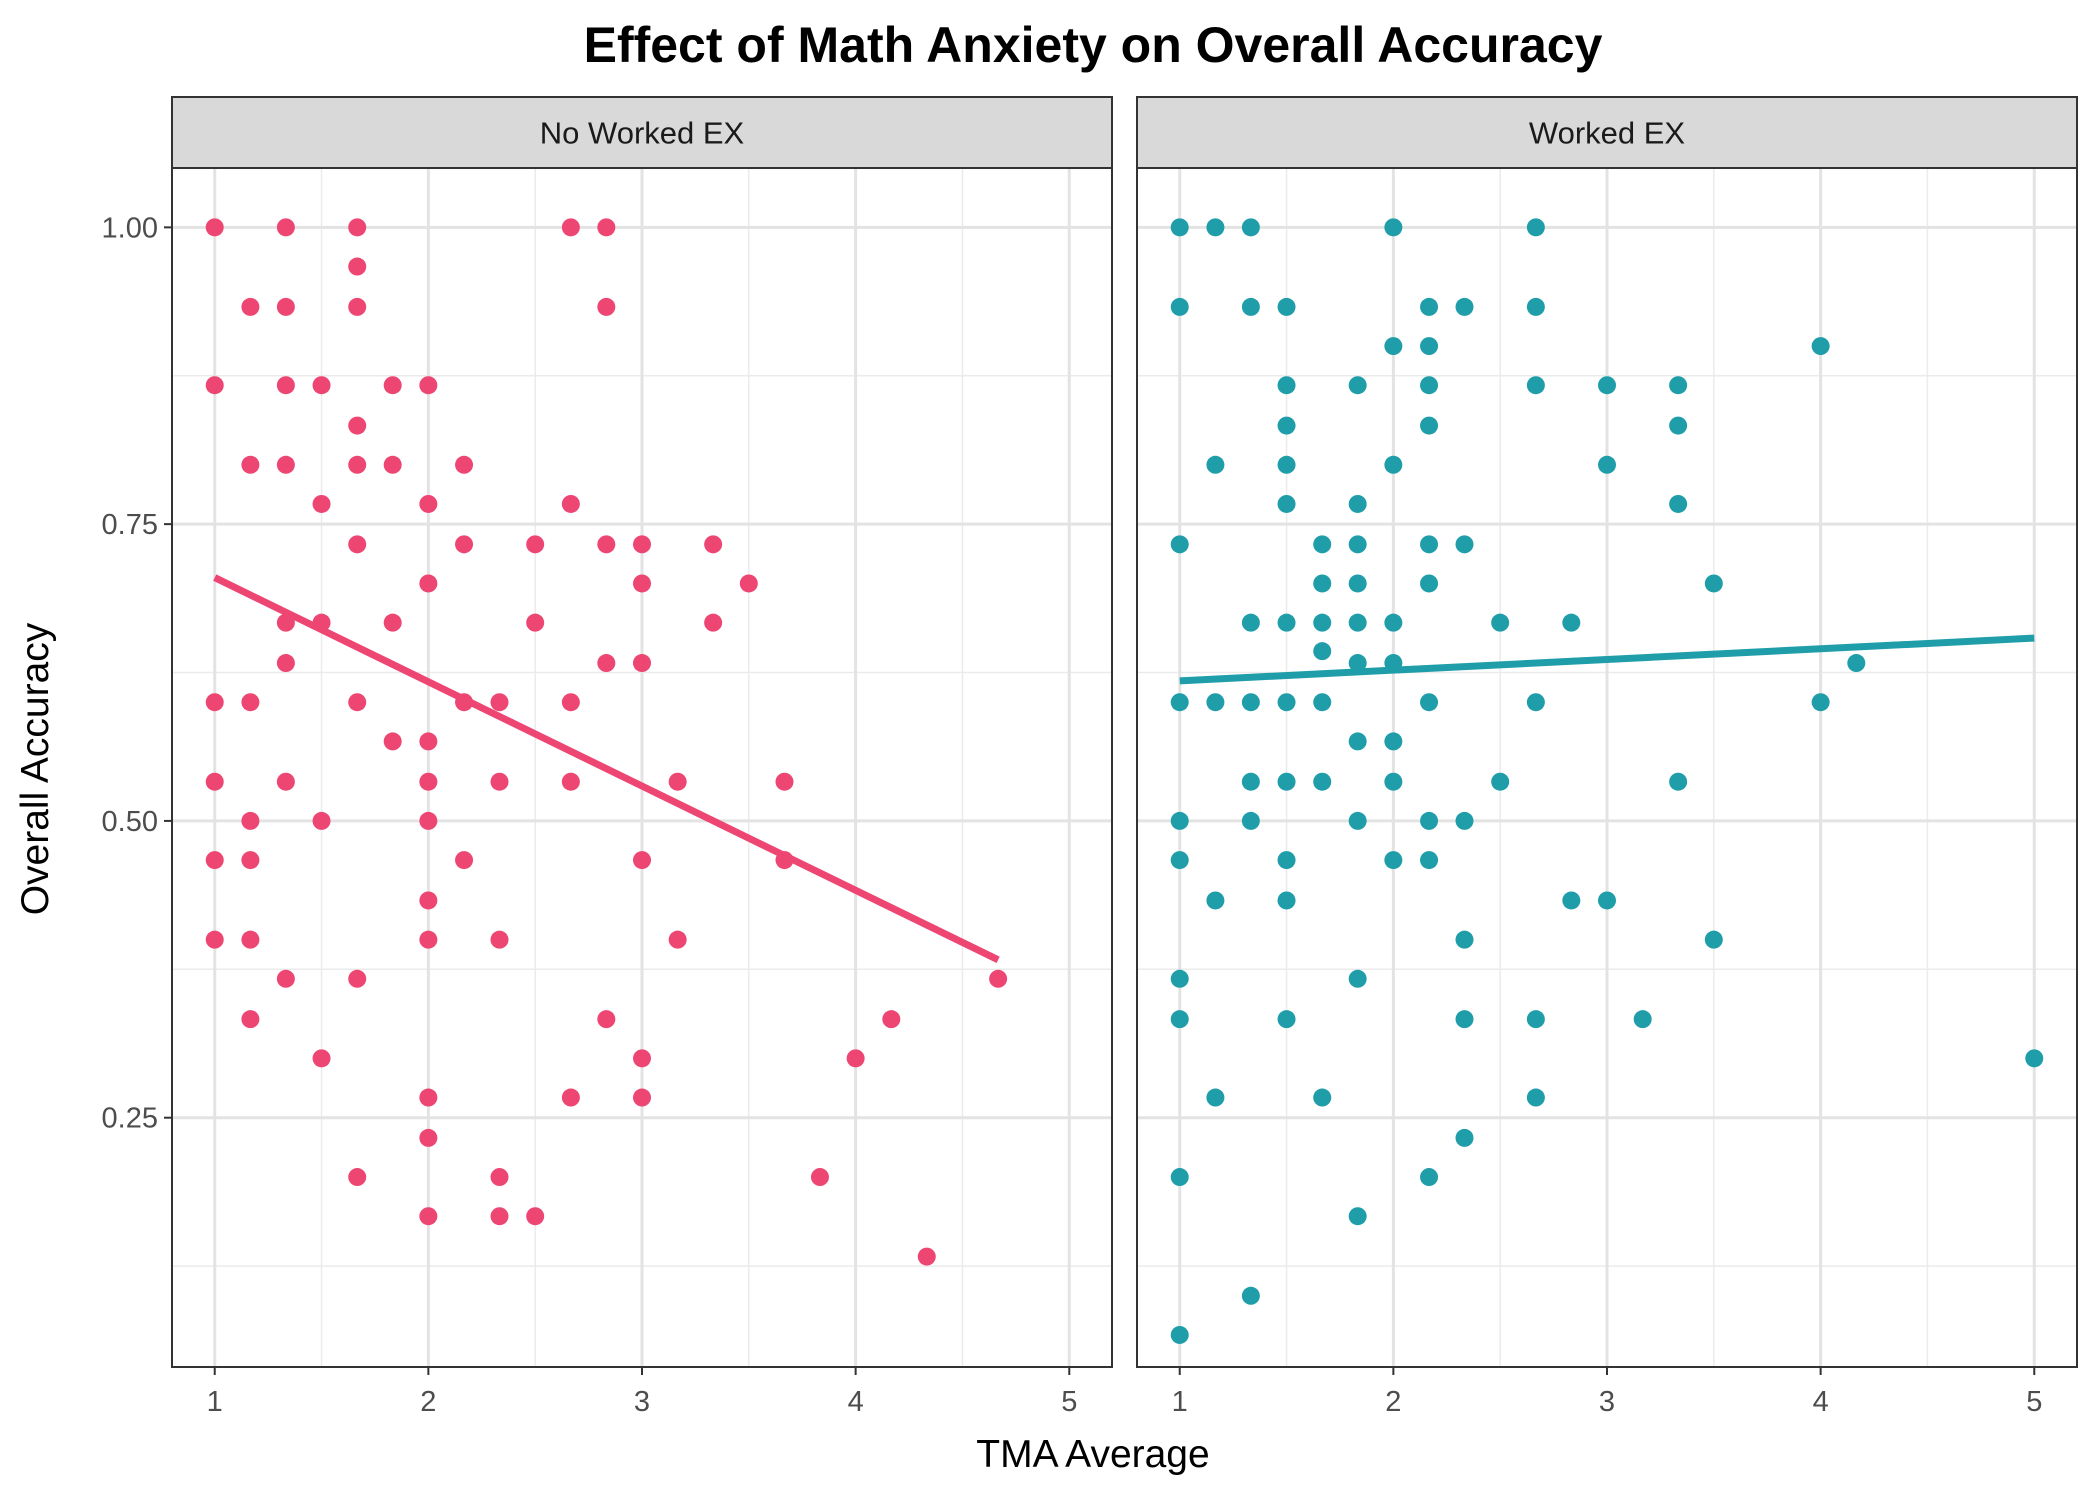 This screenshot has width=2100, height=1500. What do you see at coordinates (137, 673) in the screenshot?
I see `y-axis: 0.25 0.50 0.75 1.00` at bounding box center [137, 673].